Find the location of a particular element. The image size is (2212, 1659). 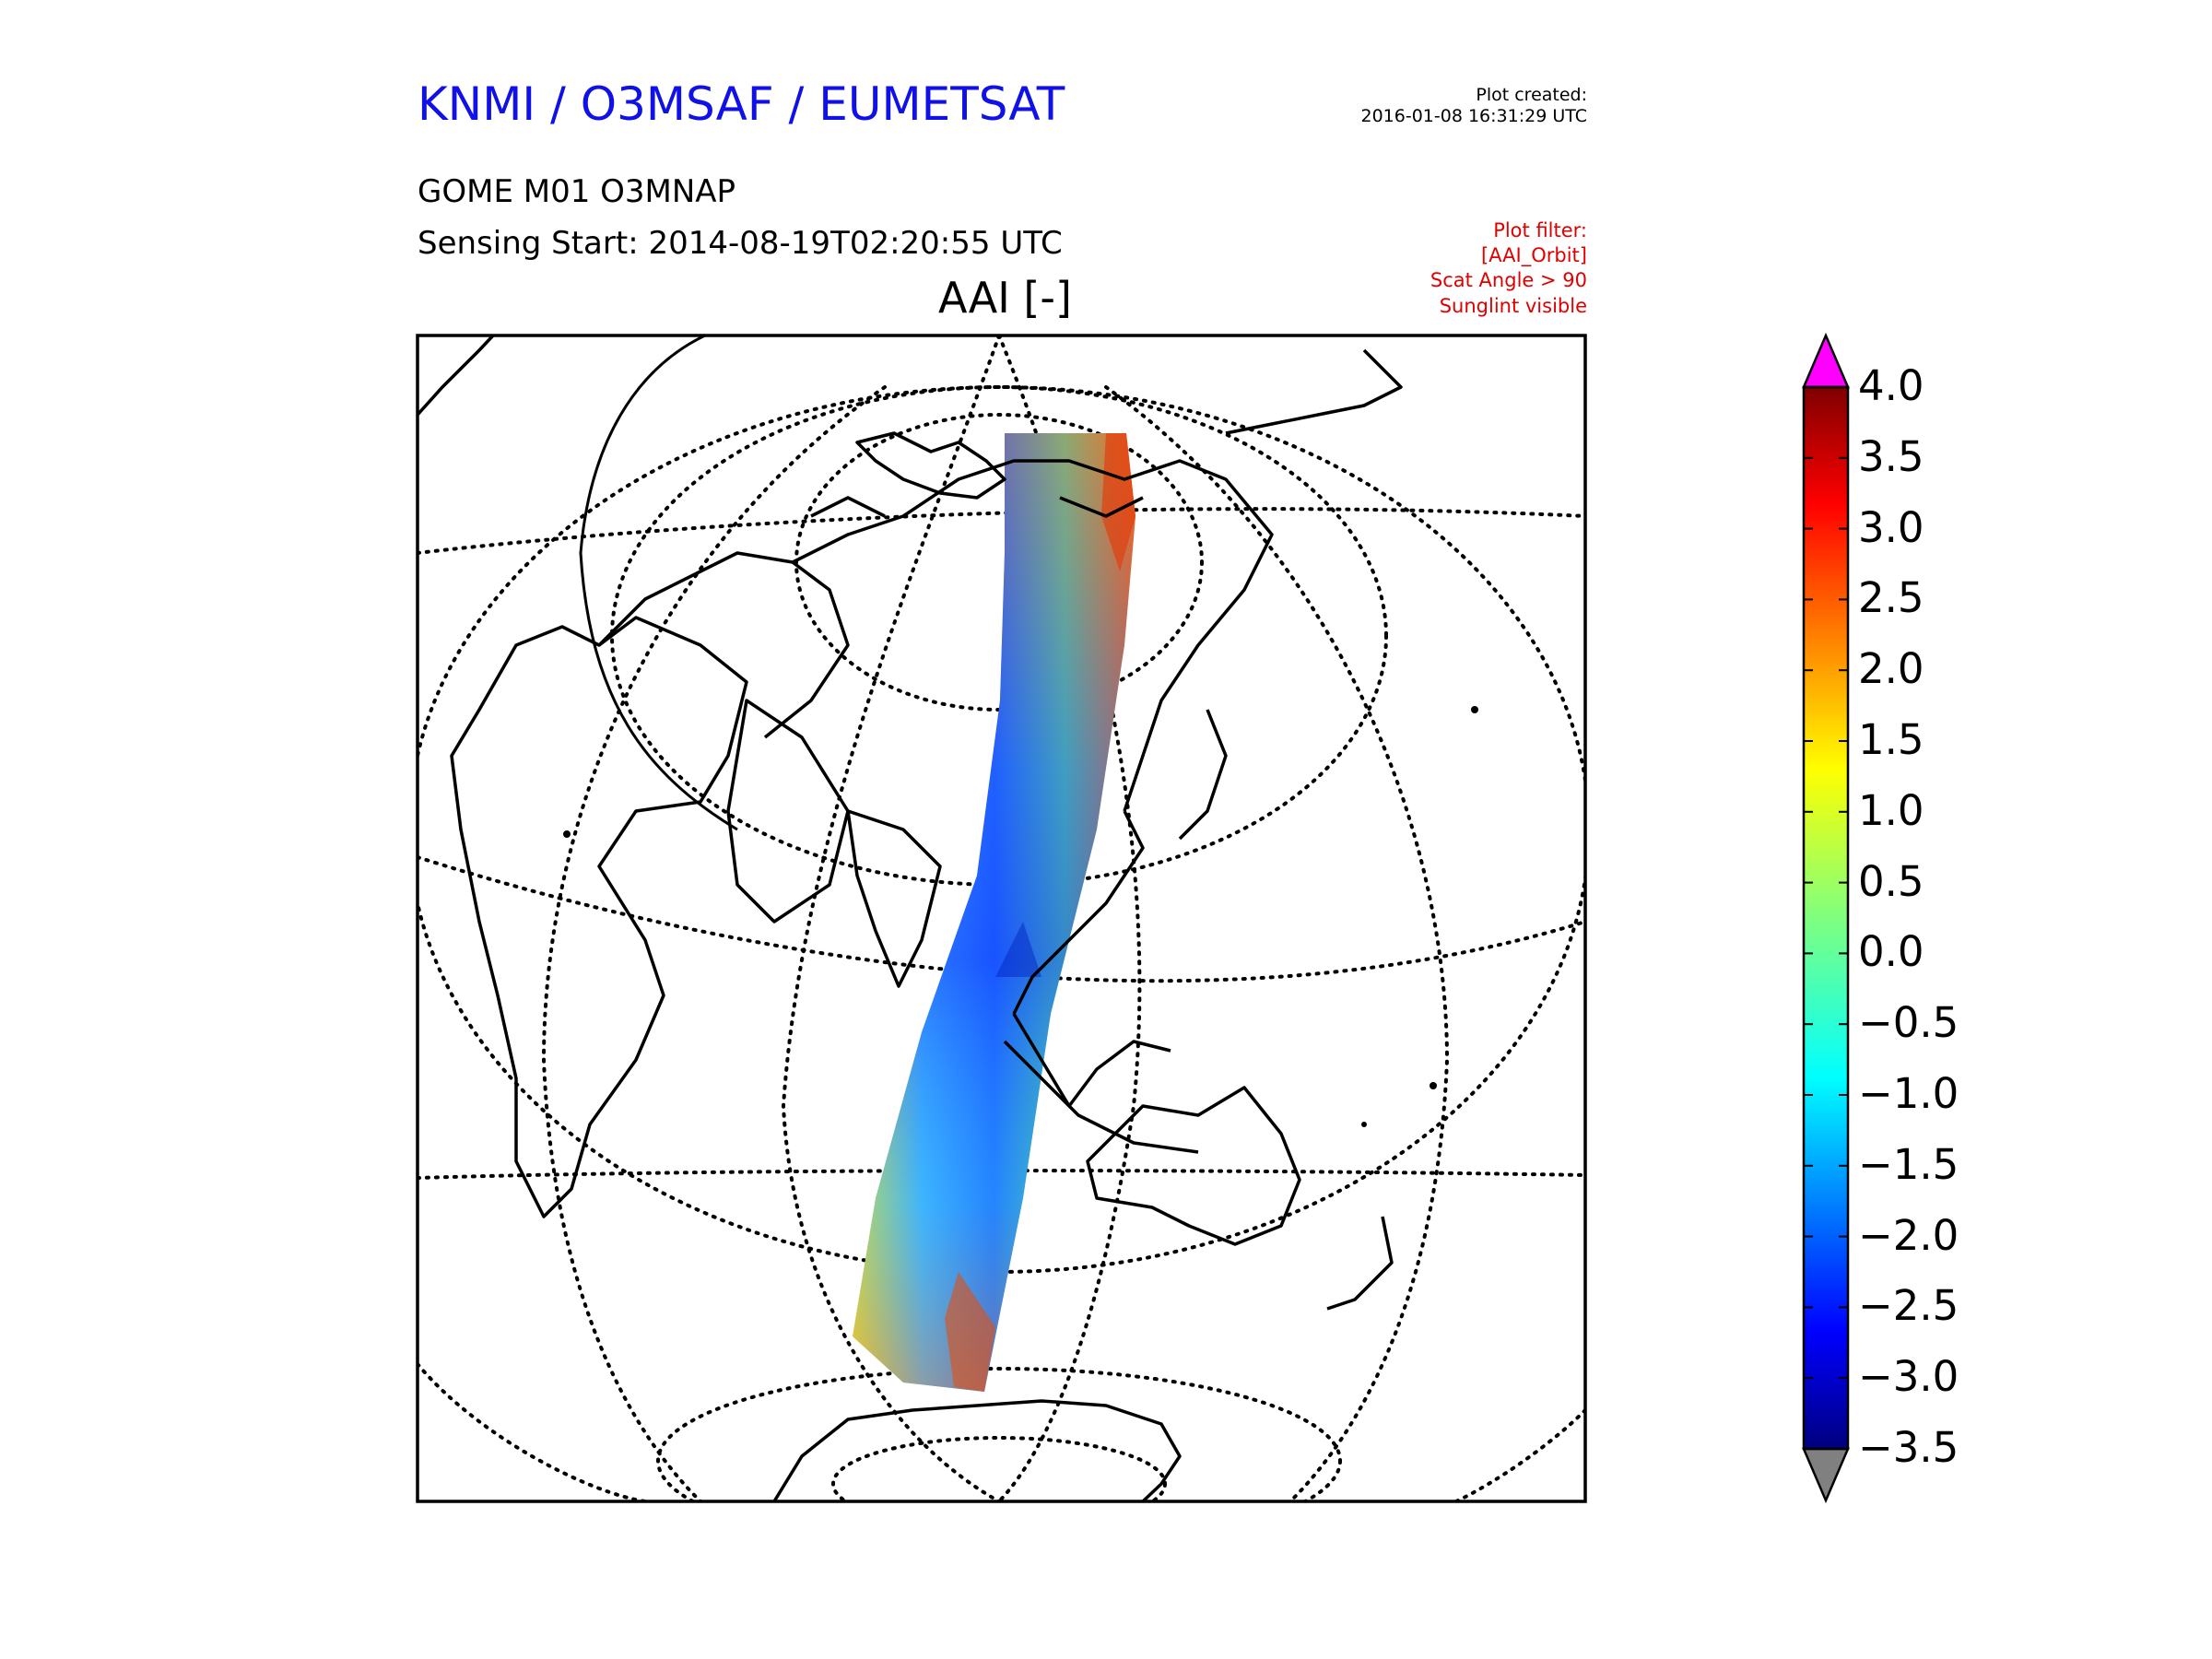

coast-antarctica is located at coordinates (977, 1450).